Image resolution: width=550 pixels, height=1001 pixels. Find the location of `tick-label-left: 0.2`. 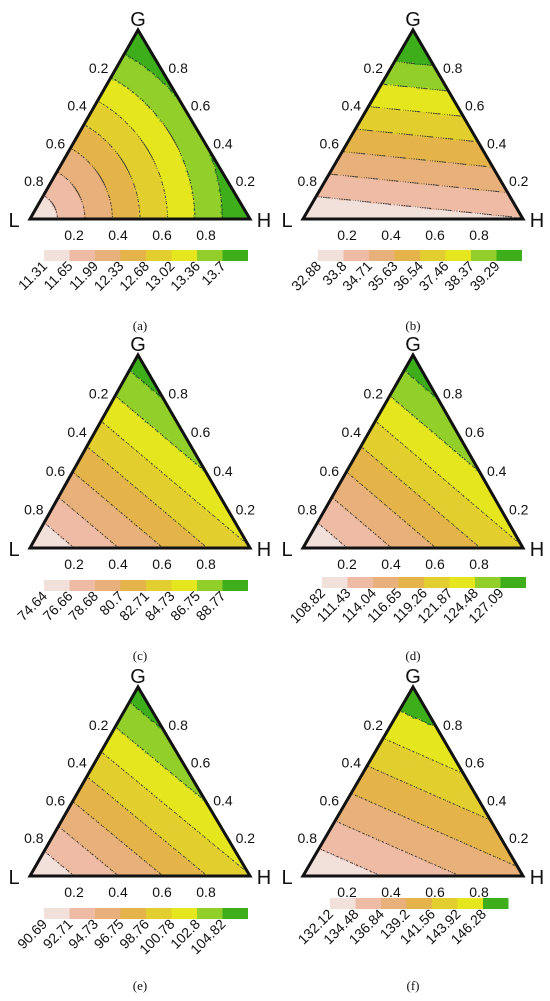

tick-label-left: 0.2 is located at coordinates (99, 394).